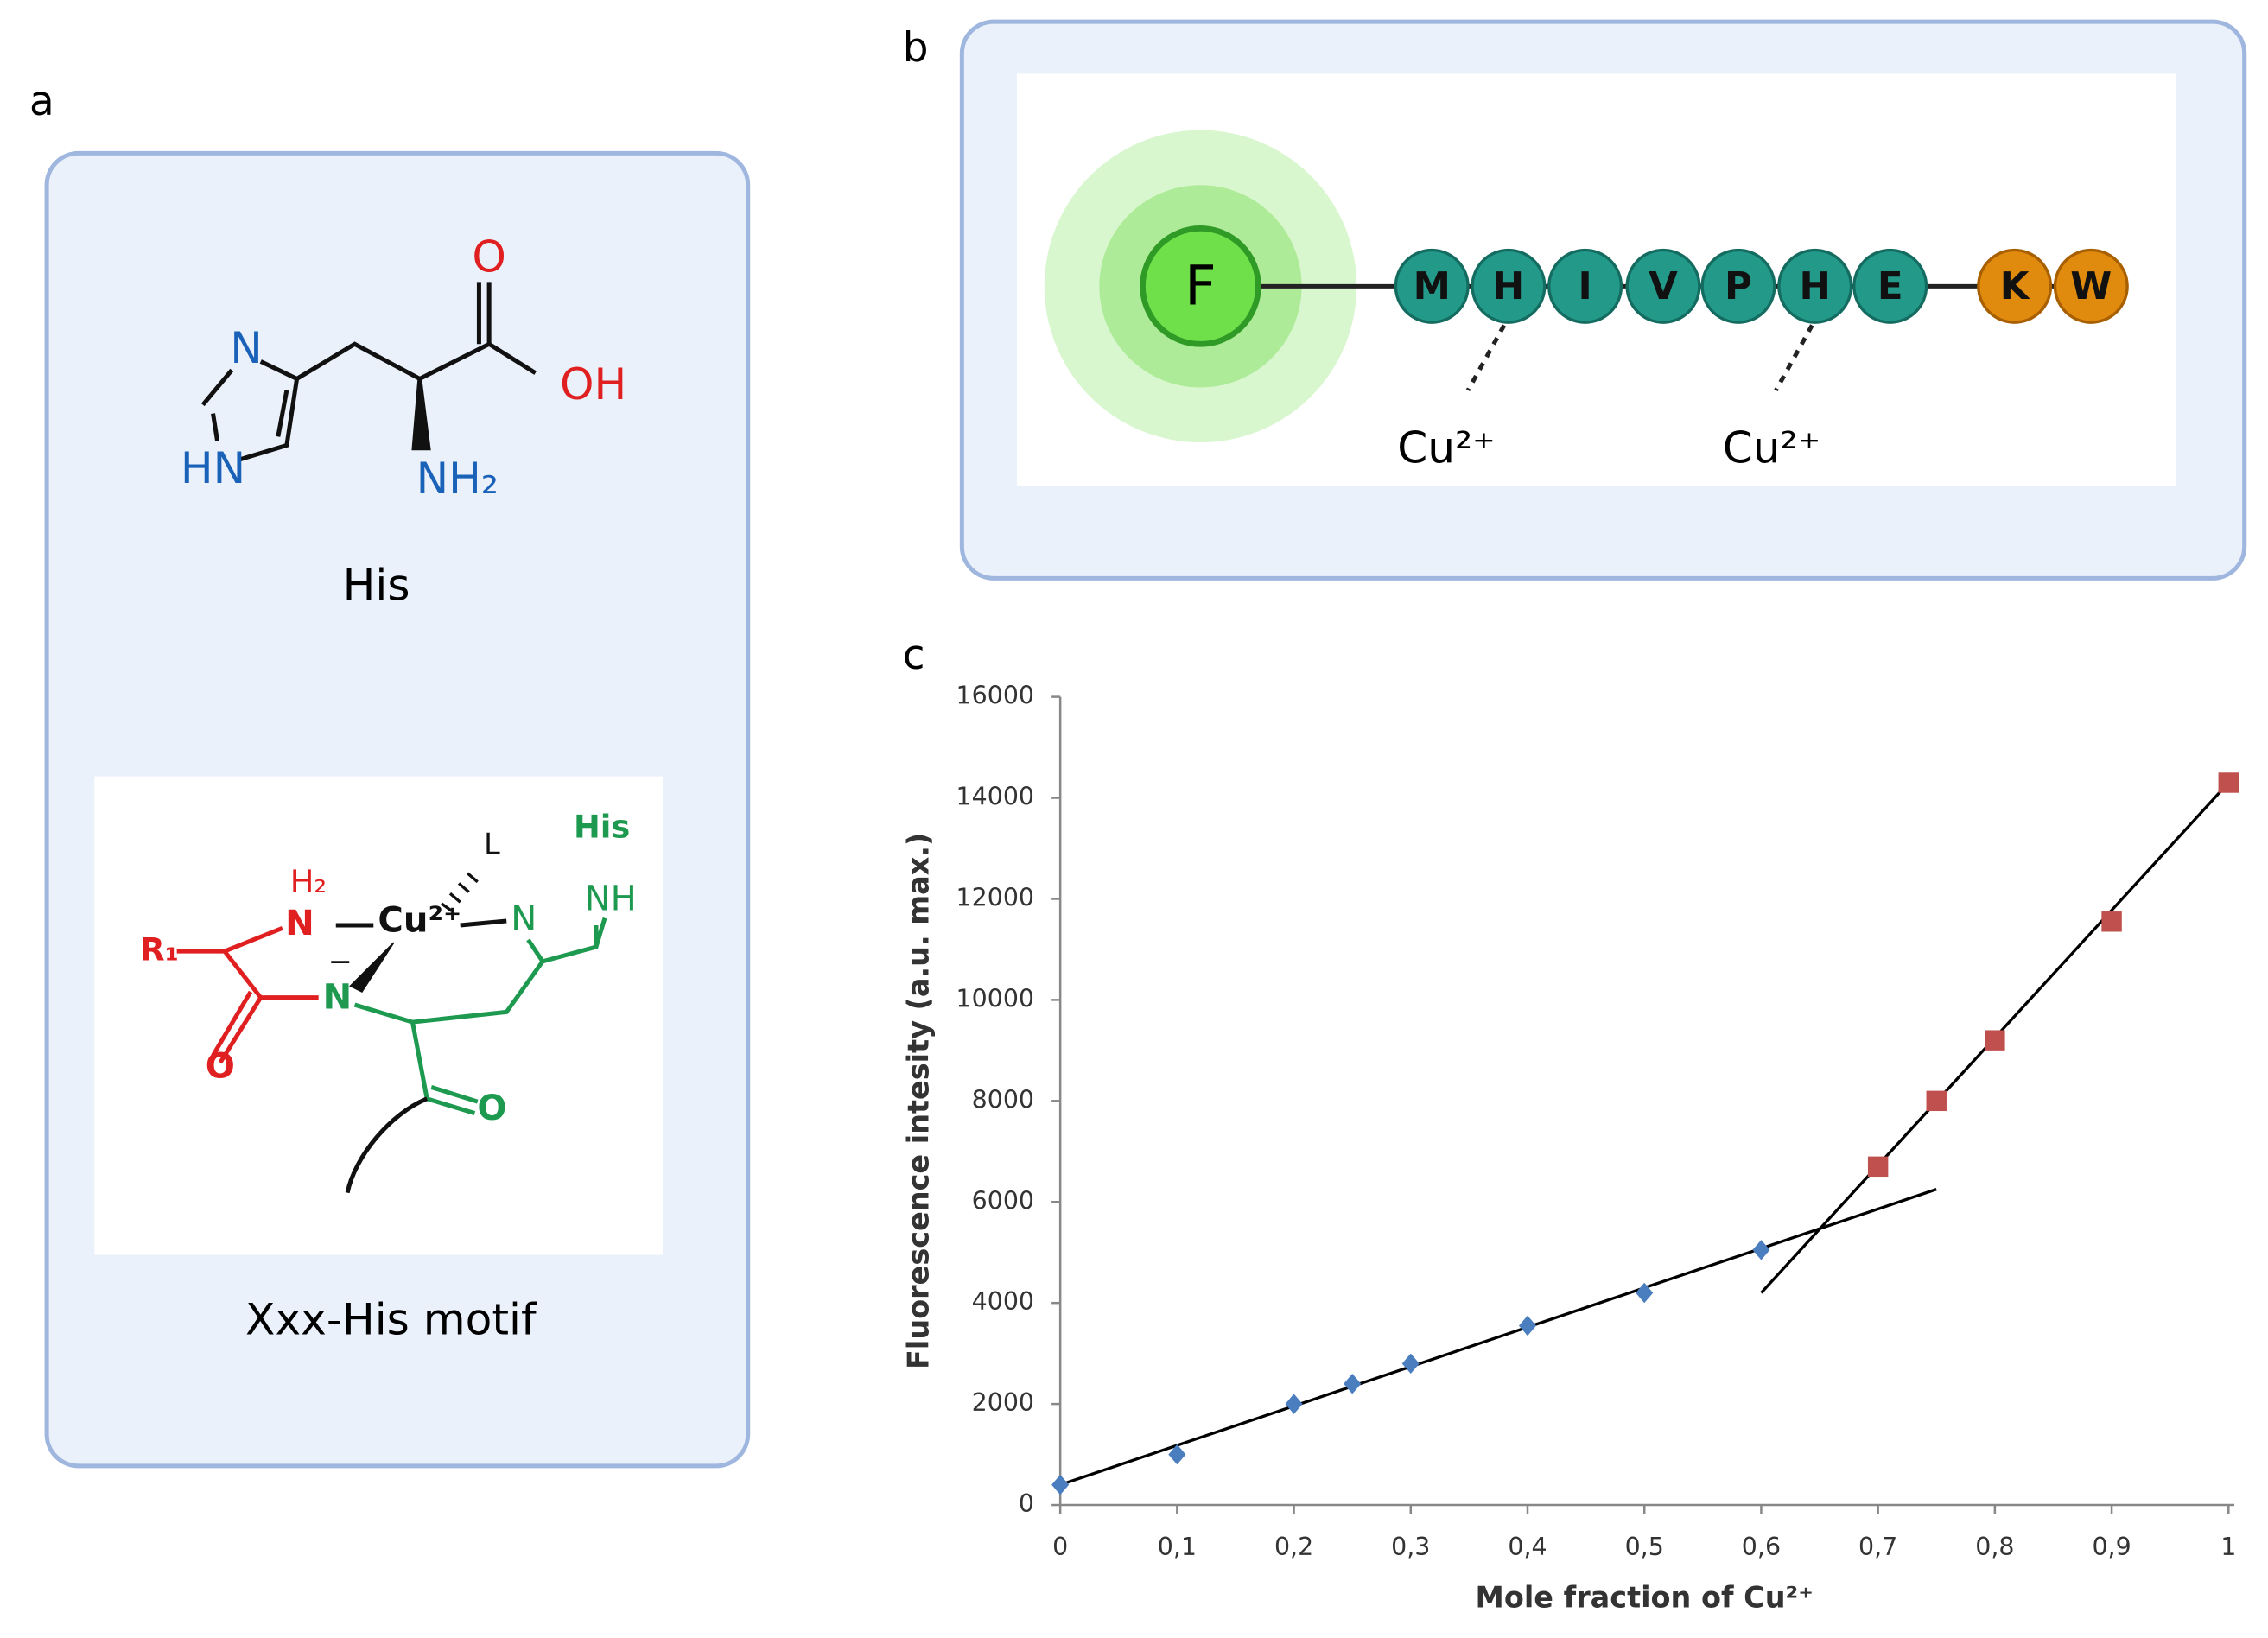 The width and height of the screenshot is (2268, 1638). Describe the element at coordinates (1639, 358) in the screenshot. I see `coordination` at that location.